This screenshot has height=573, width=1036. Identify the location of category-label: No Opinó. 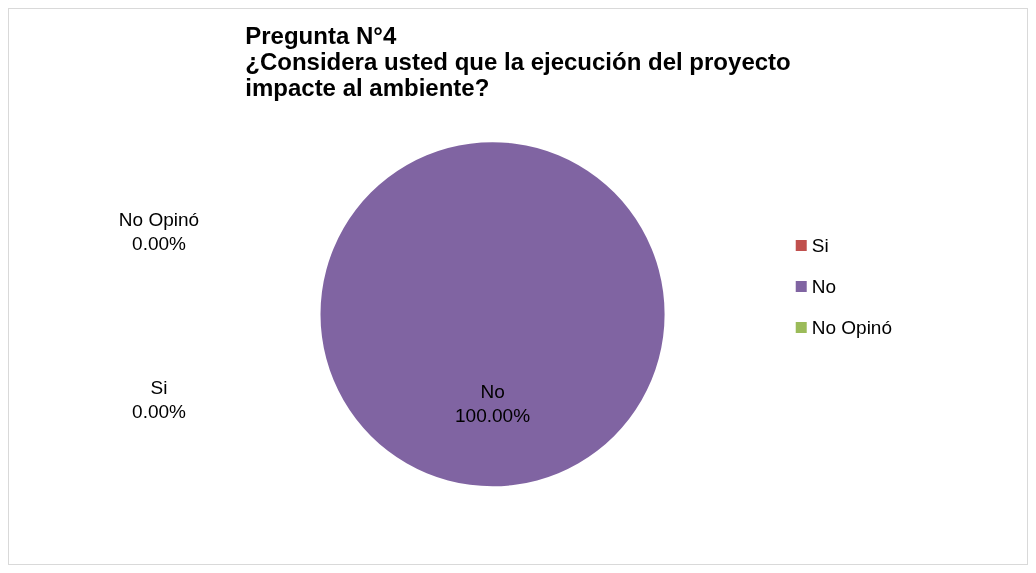
(159, 219).